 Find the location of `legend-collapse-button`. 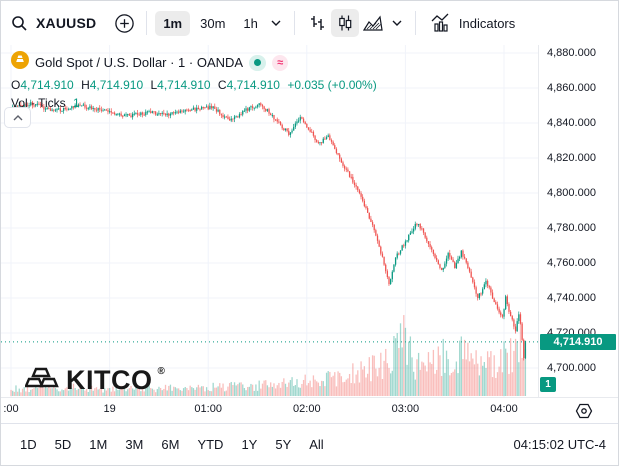

legend-collapse-button is located at coordinates (17, 117).